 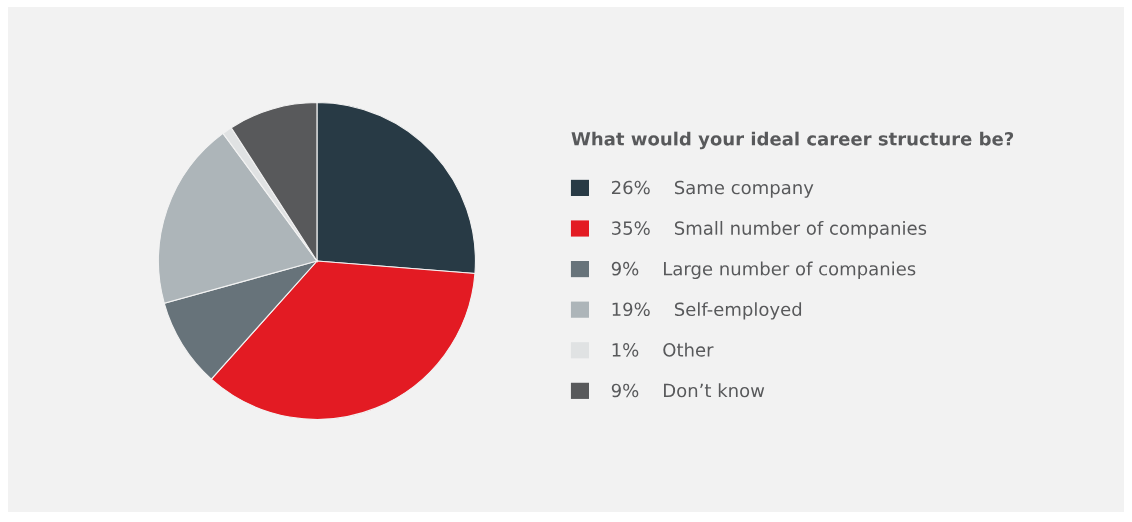 I want to click on legend-label: 19% Self-employed, so click(x=707, y=311).